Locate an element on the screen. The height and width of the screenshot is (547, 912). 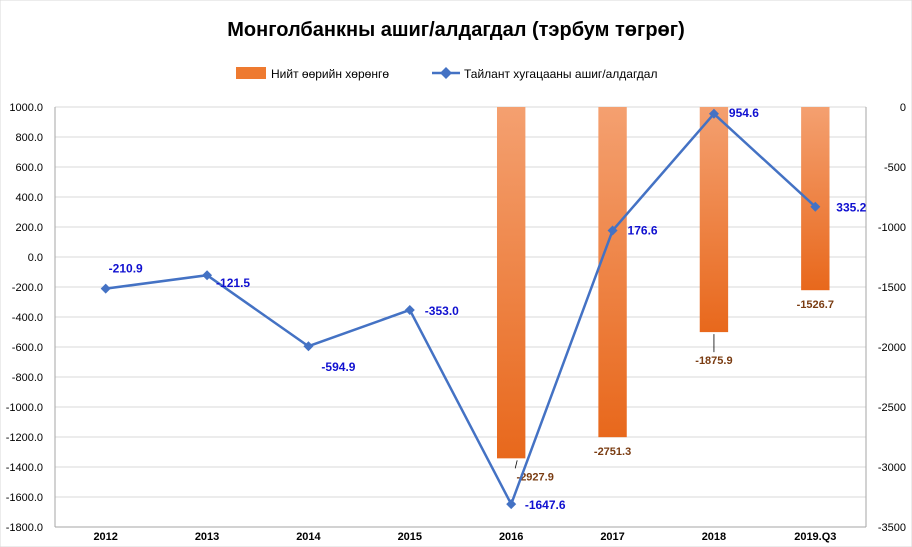
bar-label-leader is located at coordinates (516, 464).